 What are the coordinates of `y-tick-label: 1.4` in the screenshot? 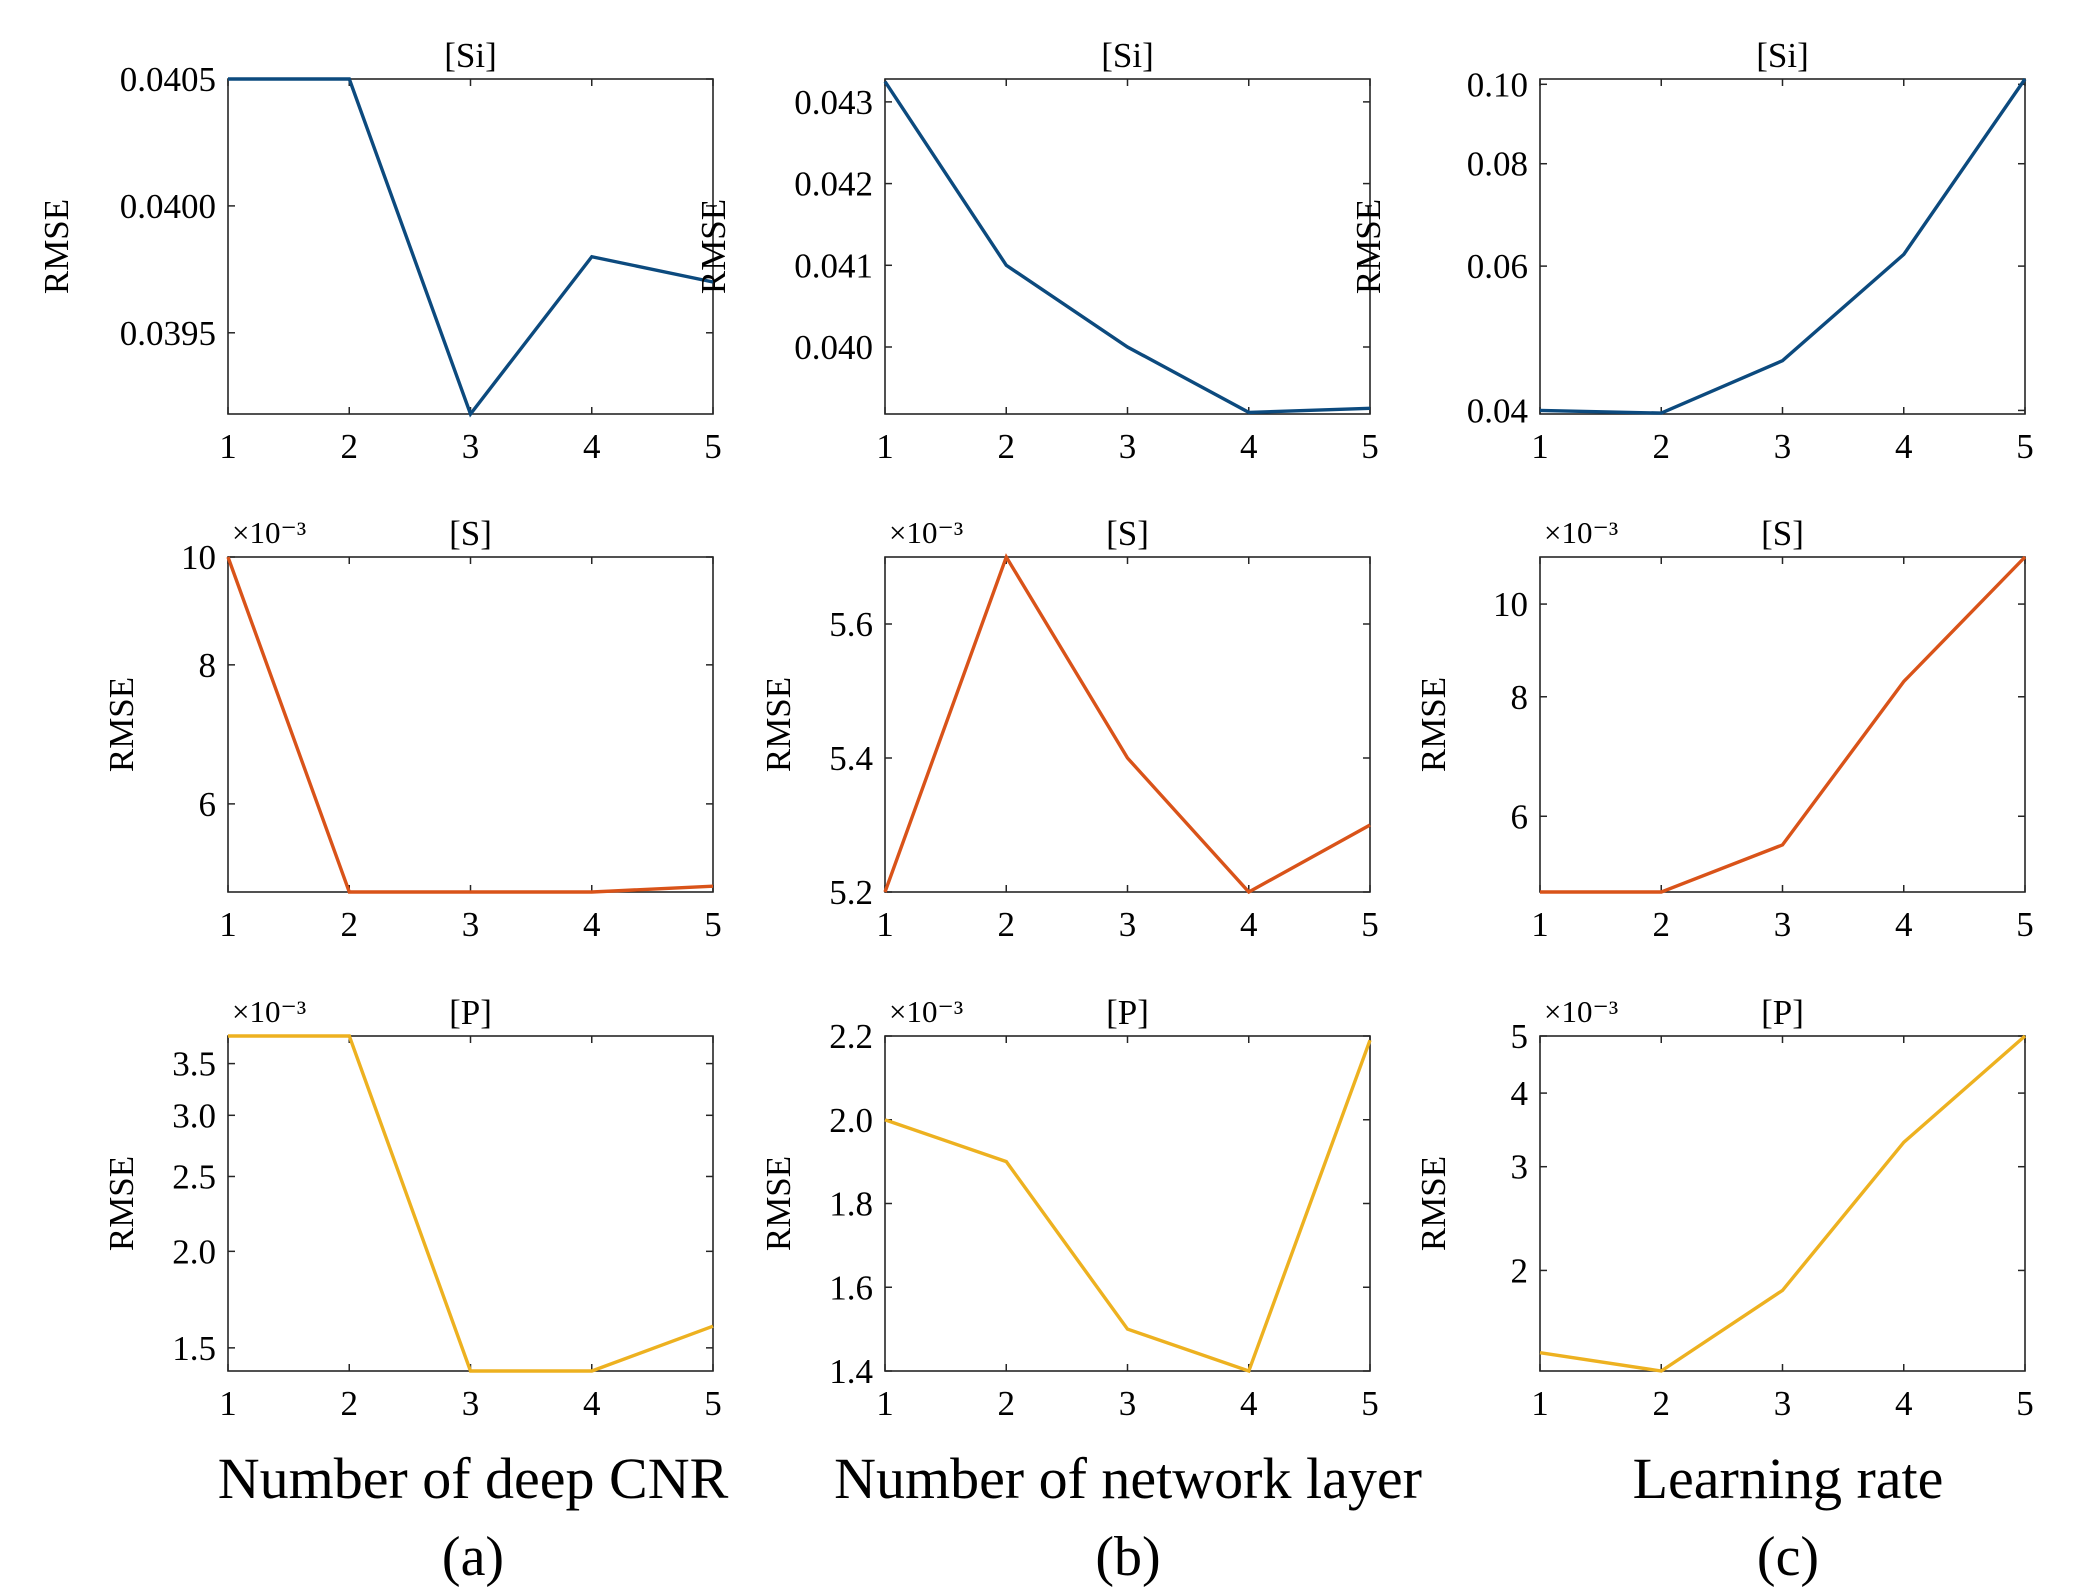 It's located at (851, 1371).